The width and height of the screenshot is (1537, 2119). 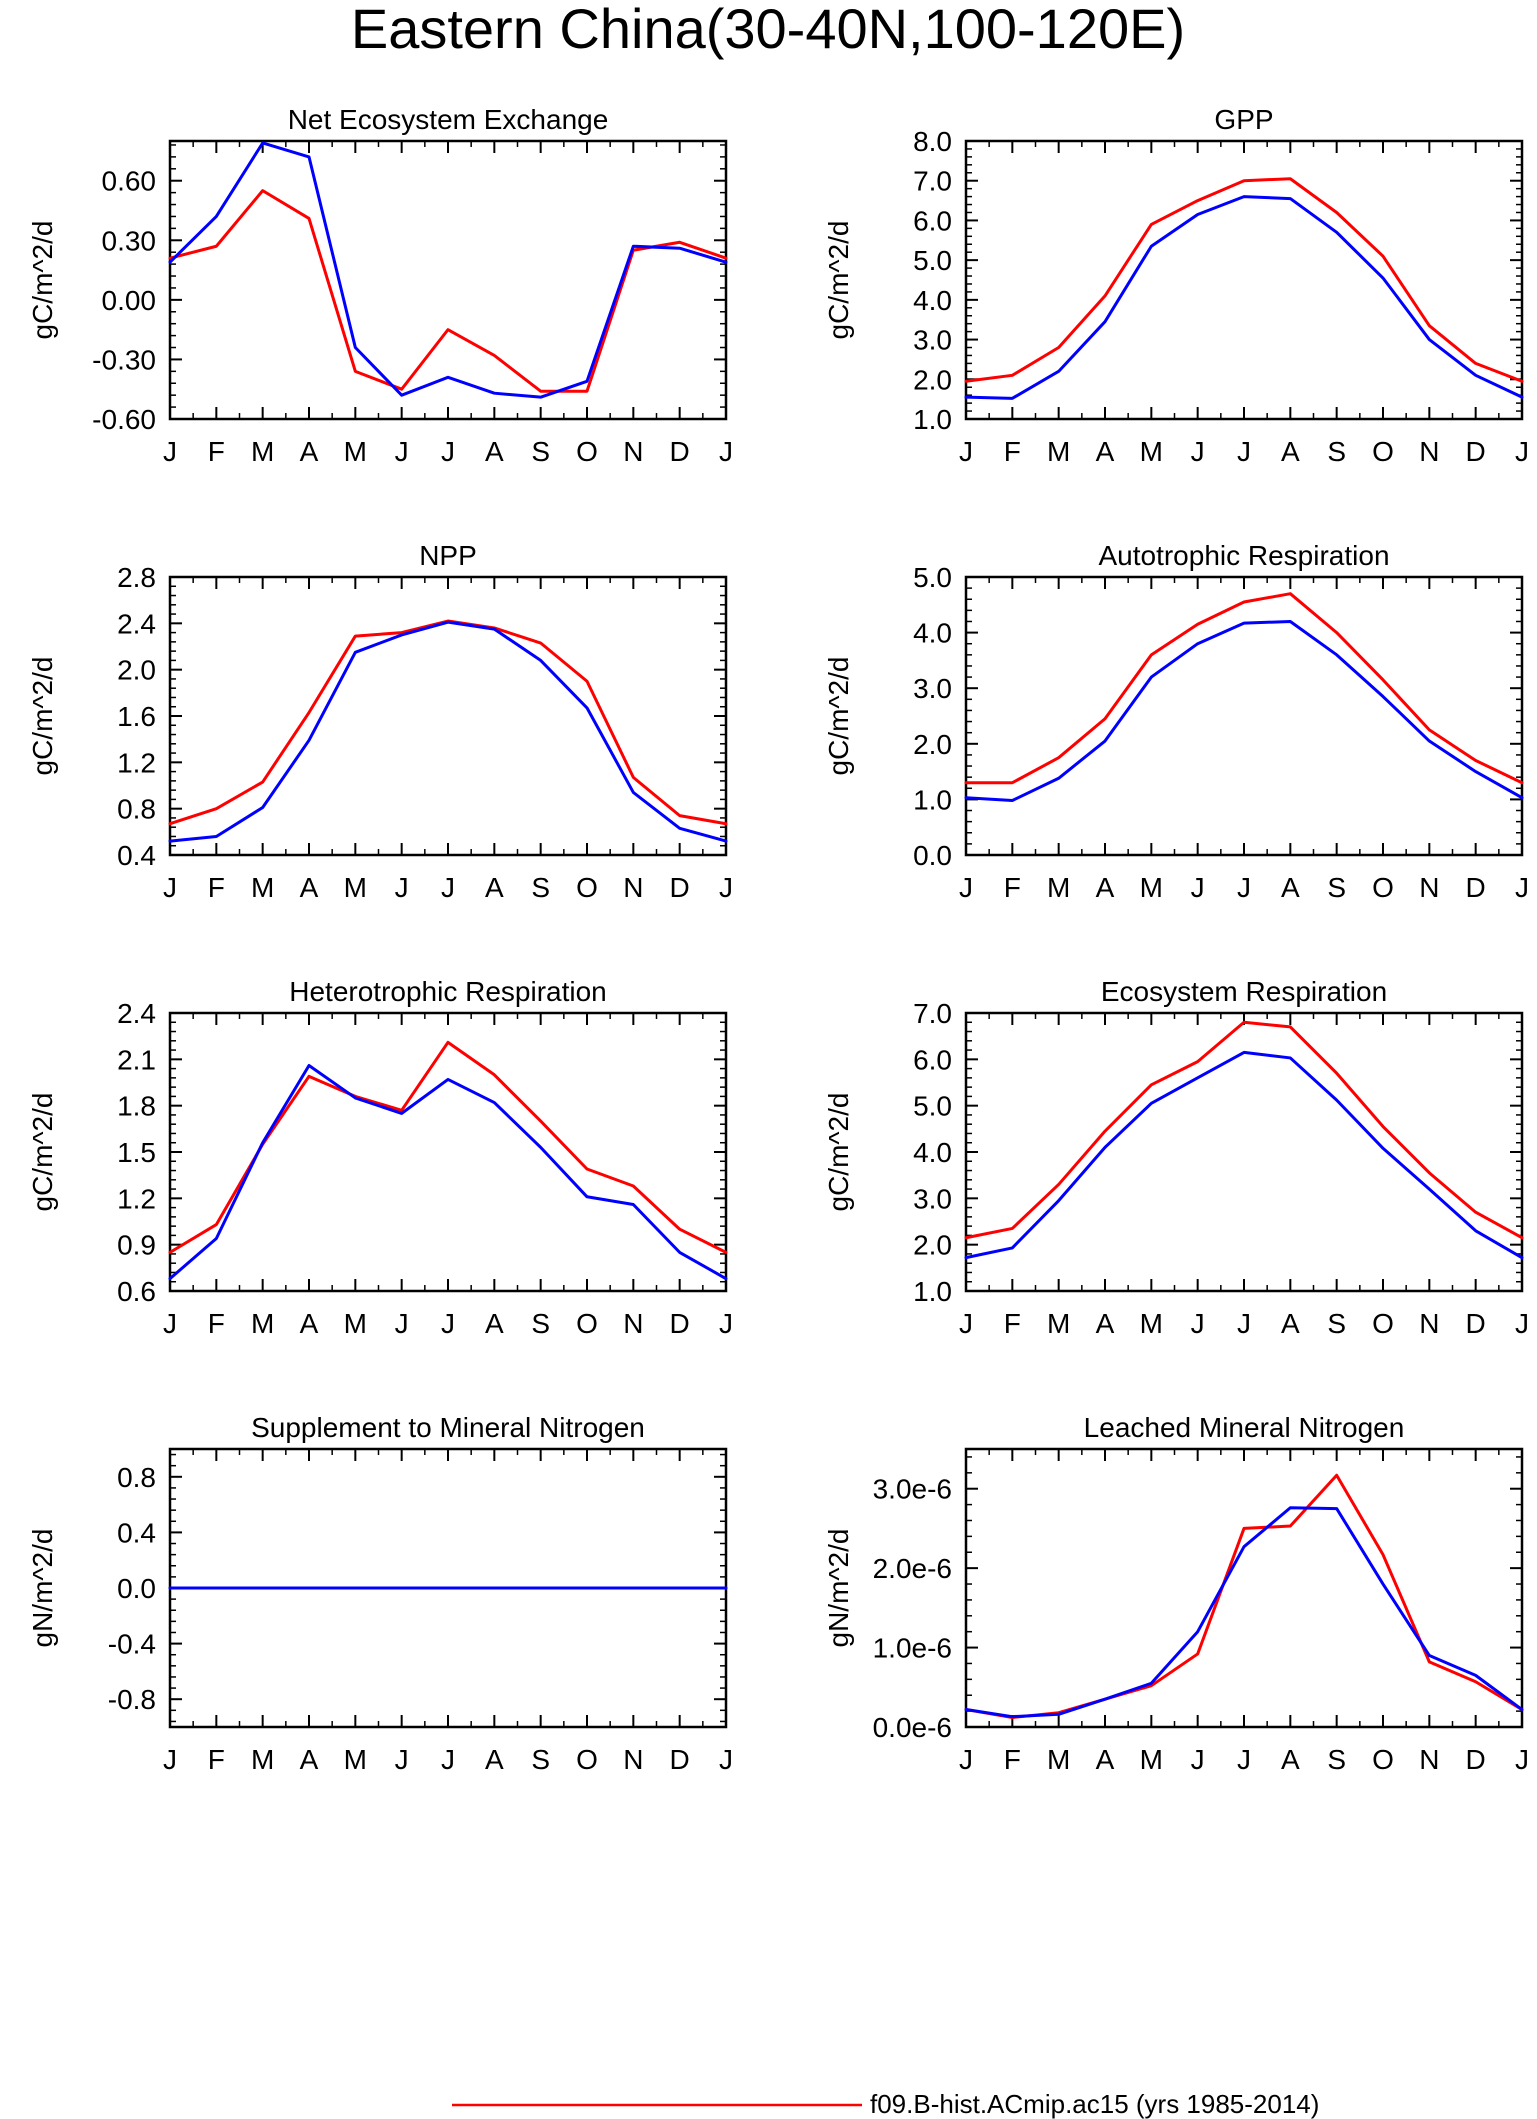 What do you see at coordinates (932, 799) in the screenshot?
I see `y-tick-label: 1.0` at bounding box center [932, 799].